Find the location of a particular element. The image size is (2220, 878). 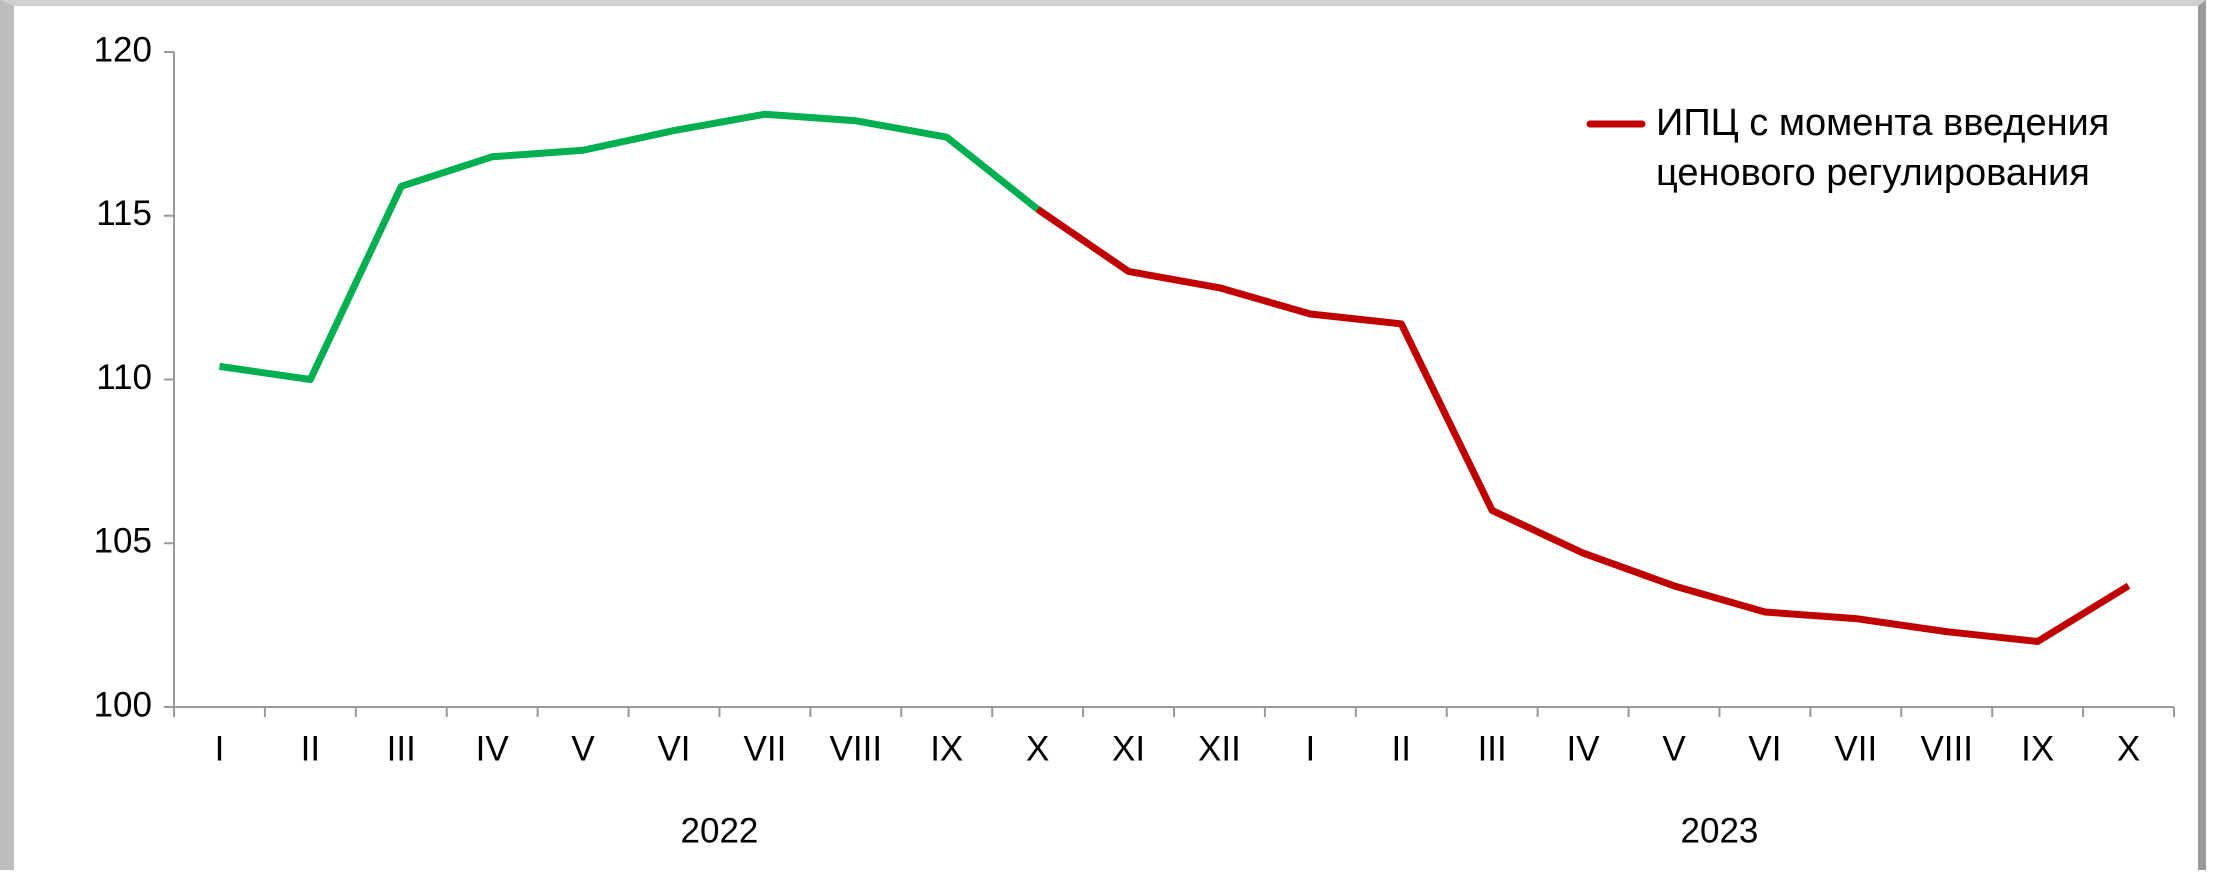

year-label: 2023 is located at coordinates (1720, 830).